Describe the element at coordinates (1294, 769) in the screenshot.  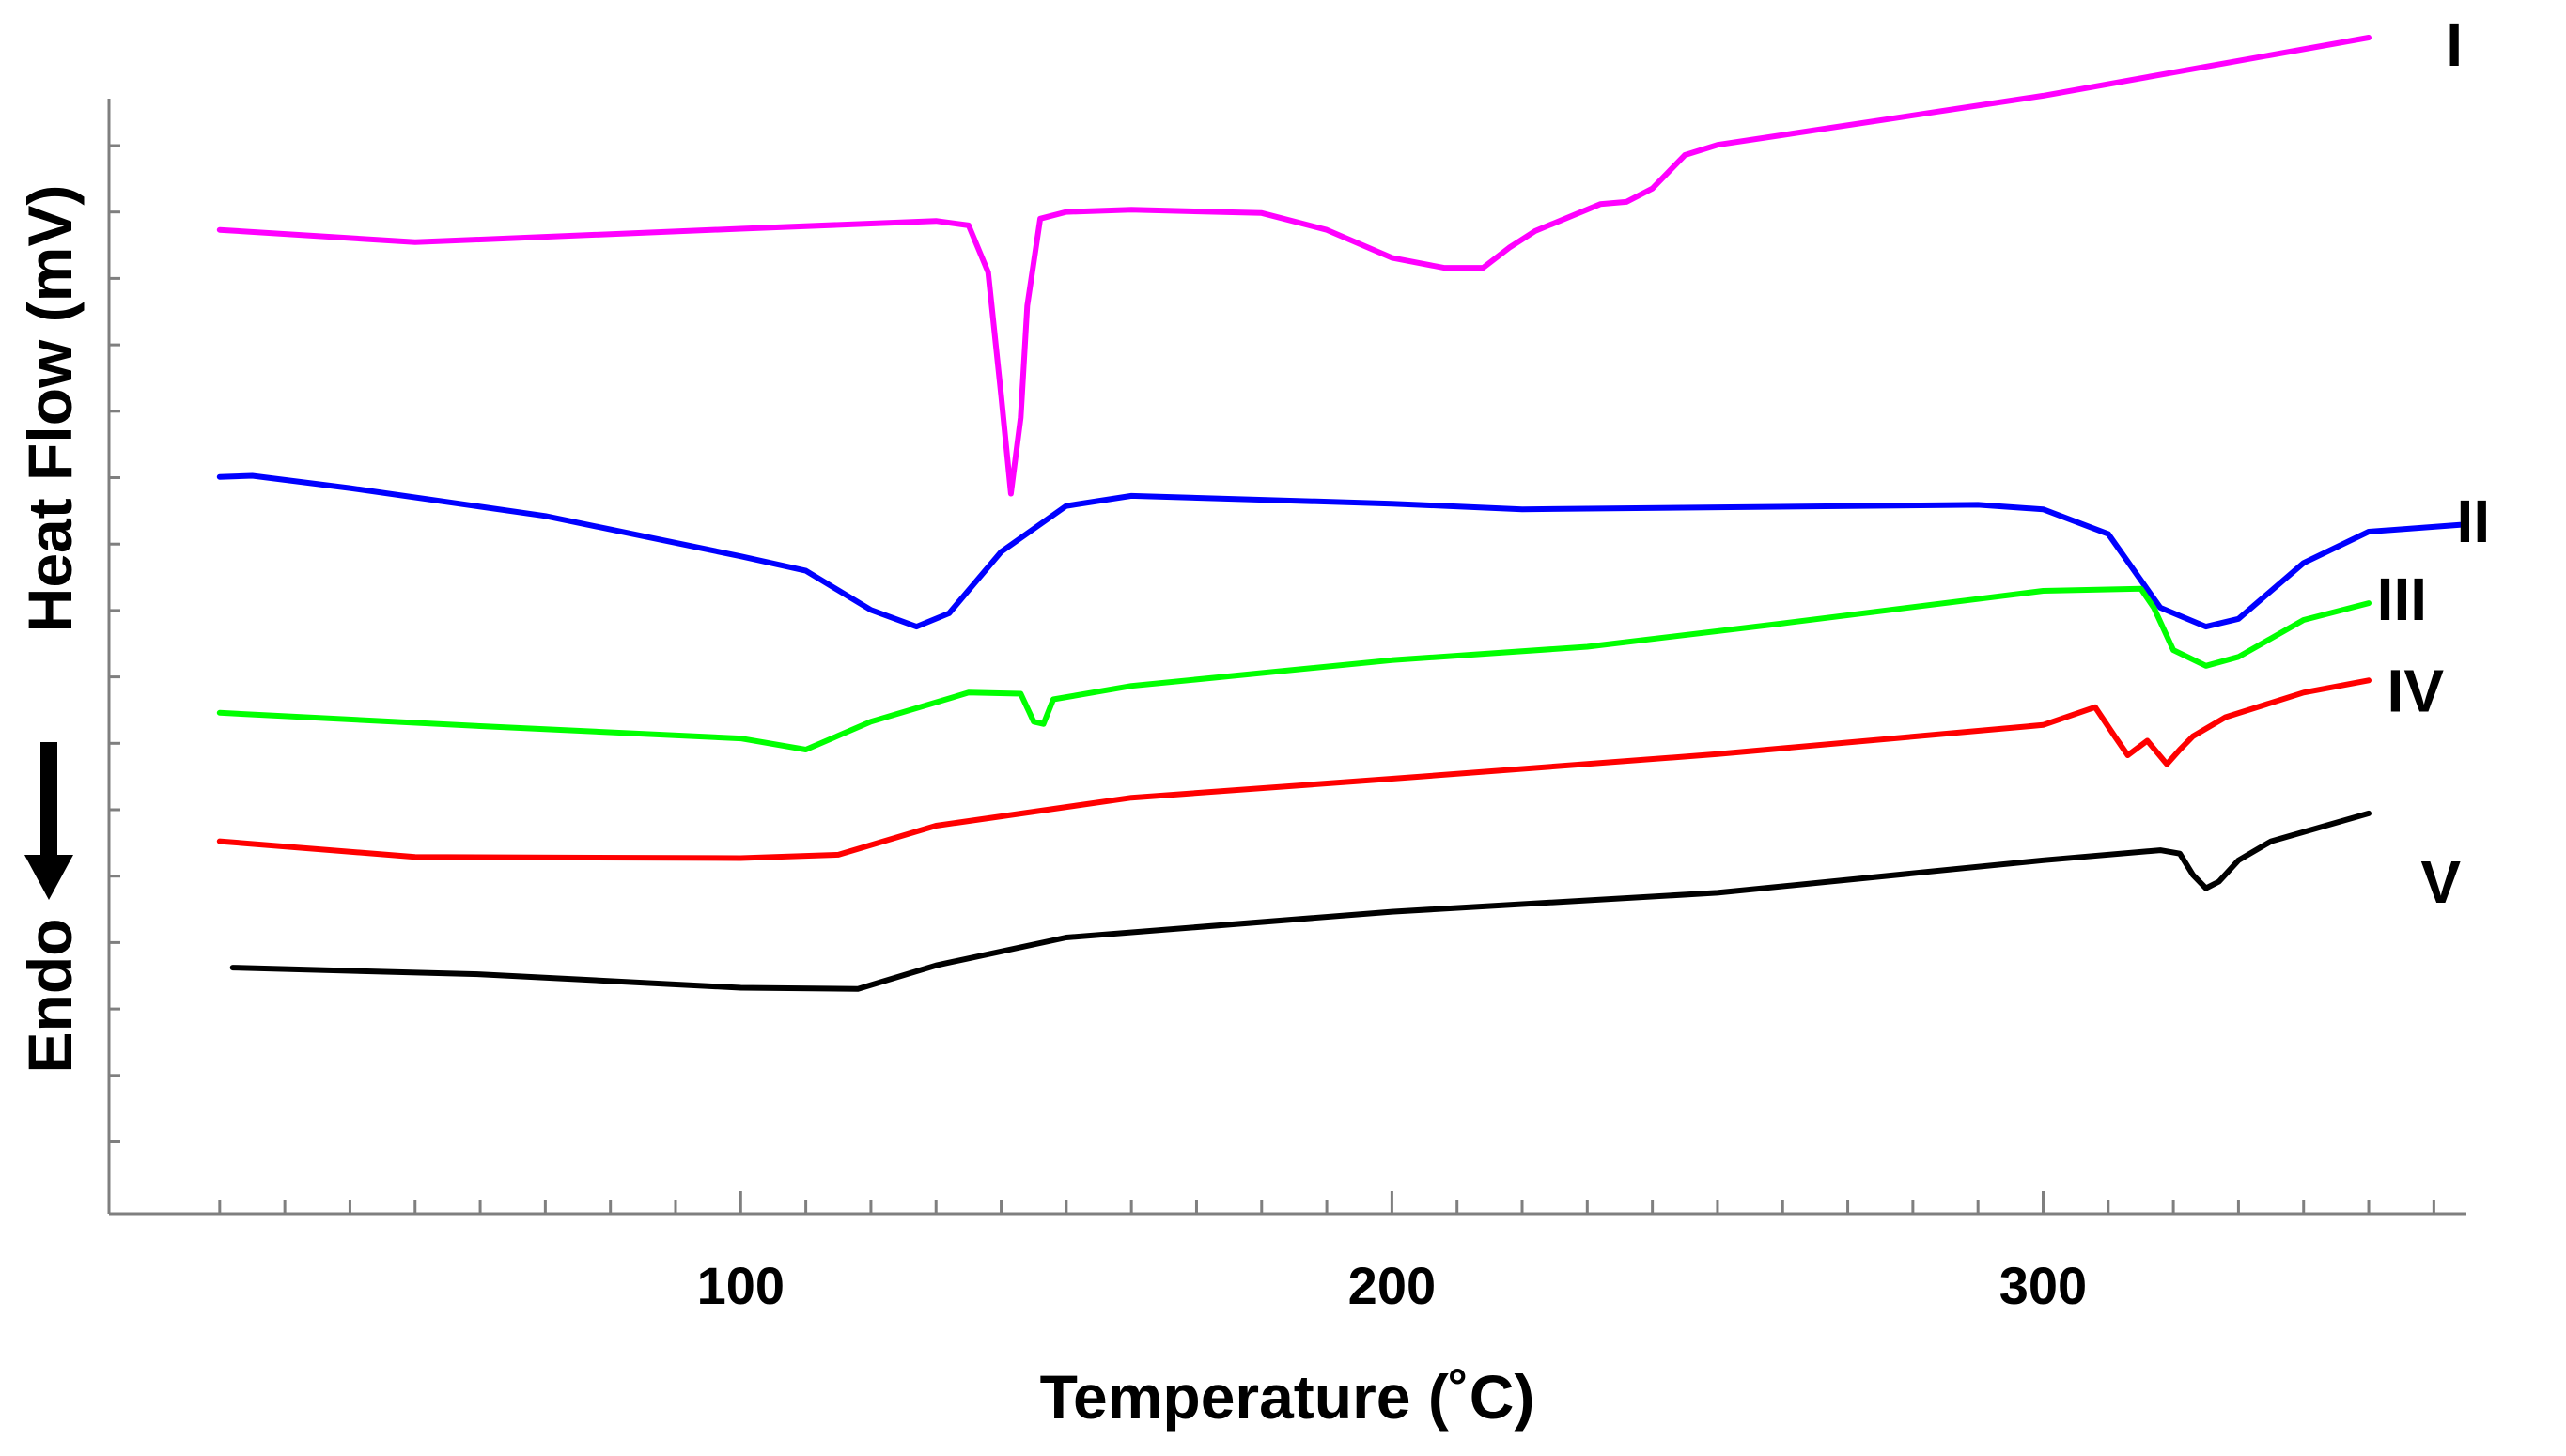
I see `series-line-iv` at that location.